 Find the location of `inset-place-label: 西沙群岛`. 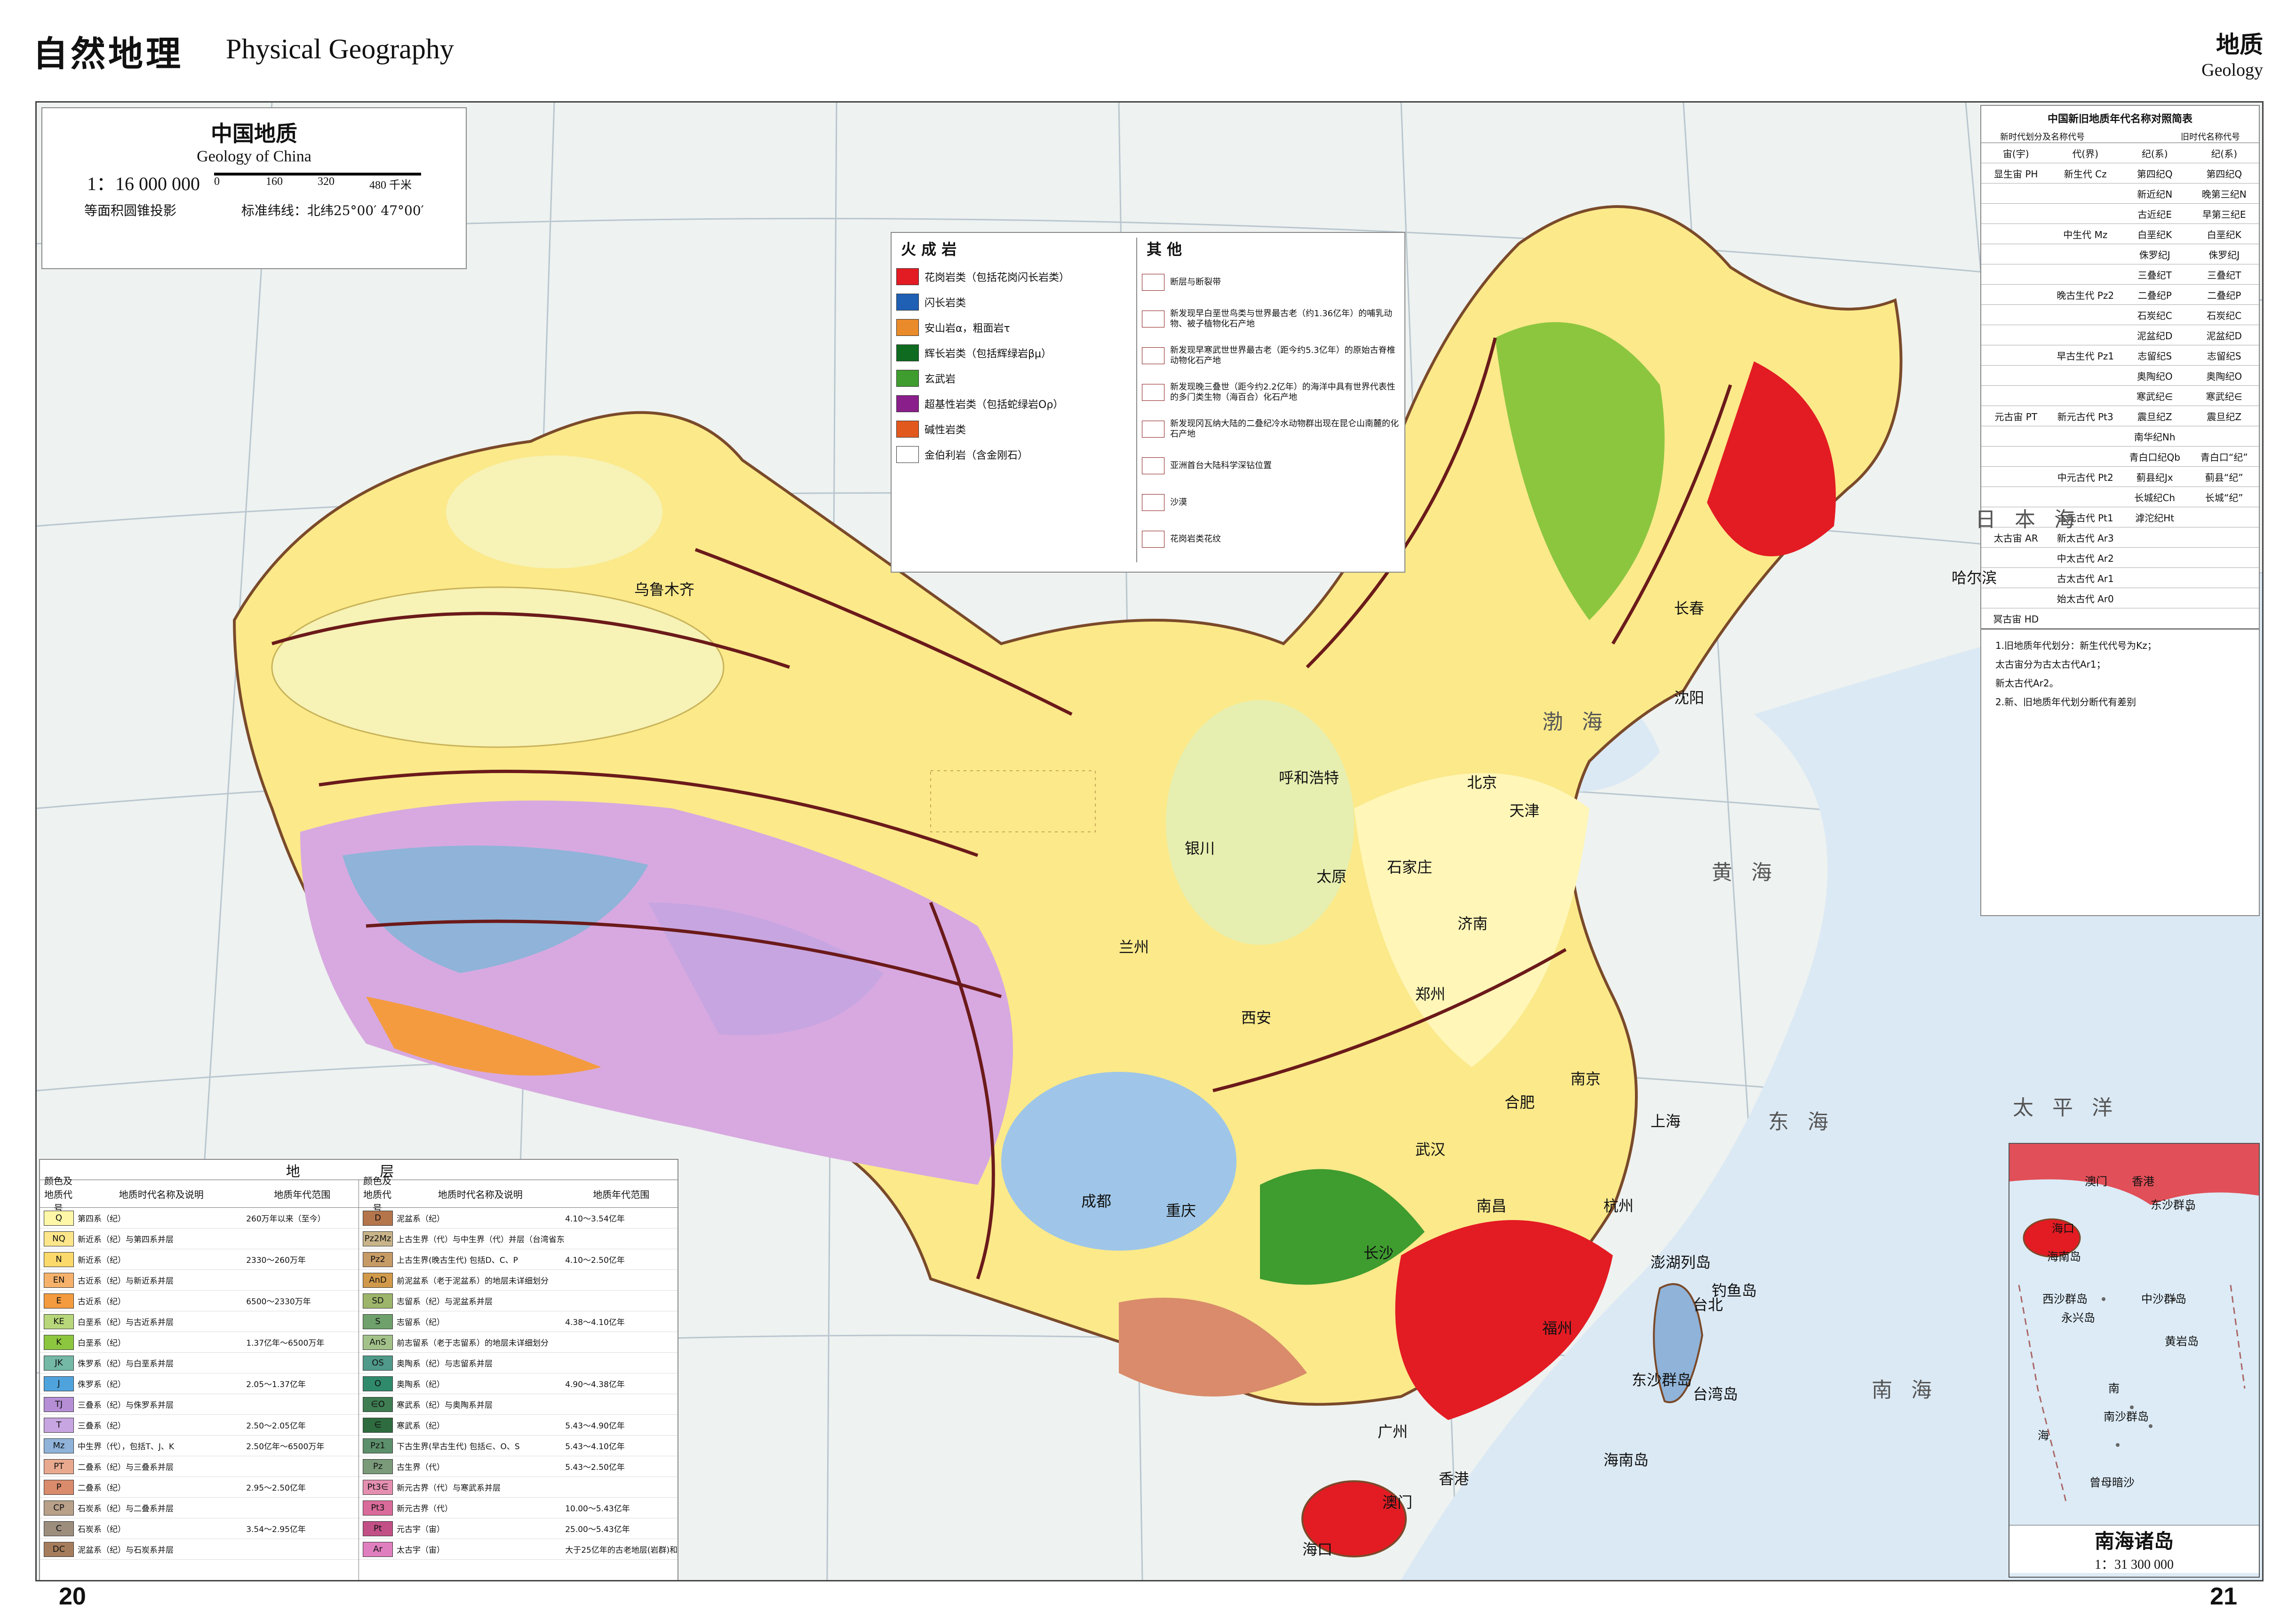

inset-place-label: 西沙群岛 is located at coordinates (2065, 1299).